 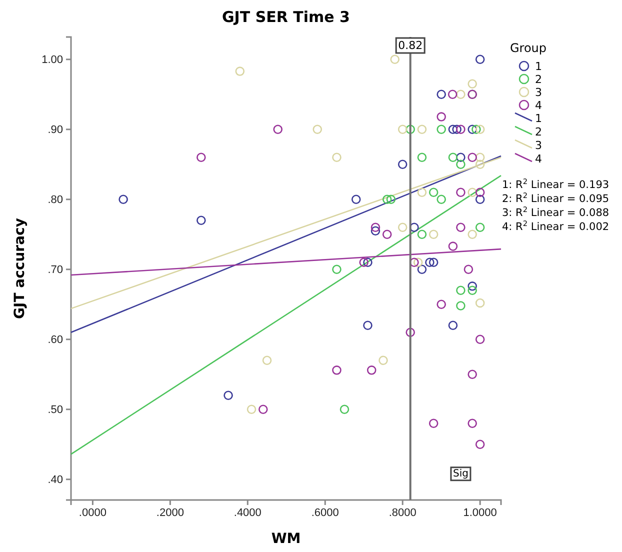 I want to click on y-axis-title: GJT accuracy, so click(x=20, y=268).